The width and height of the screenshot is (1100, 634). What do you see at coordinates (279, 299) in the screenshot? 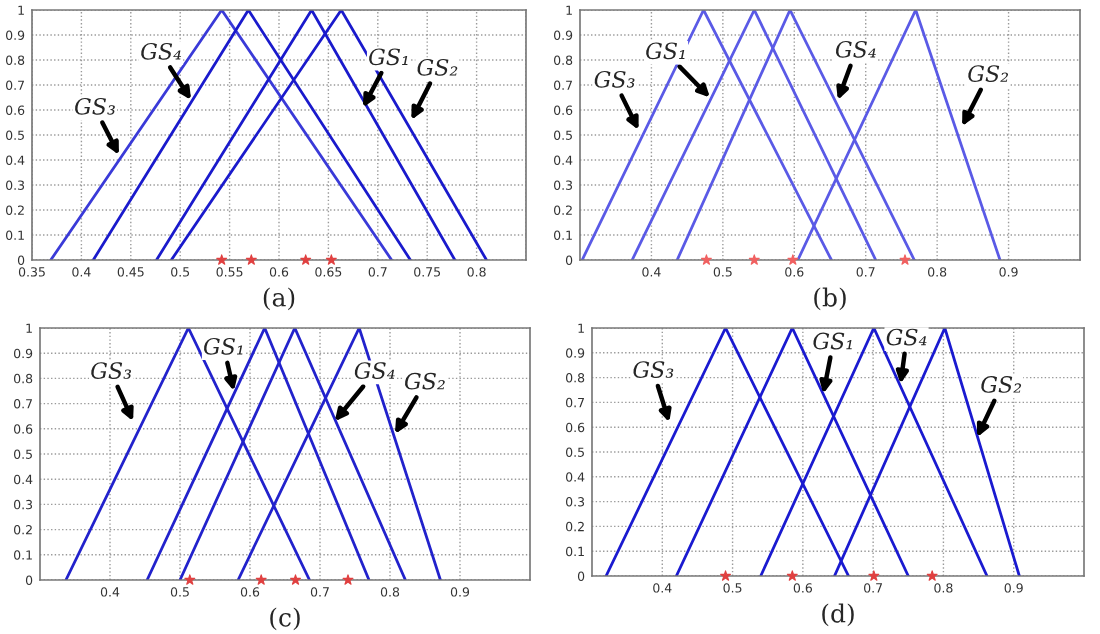
I see `x-axis-title: (a)` at bounding box center [279, 299].